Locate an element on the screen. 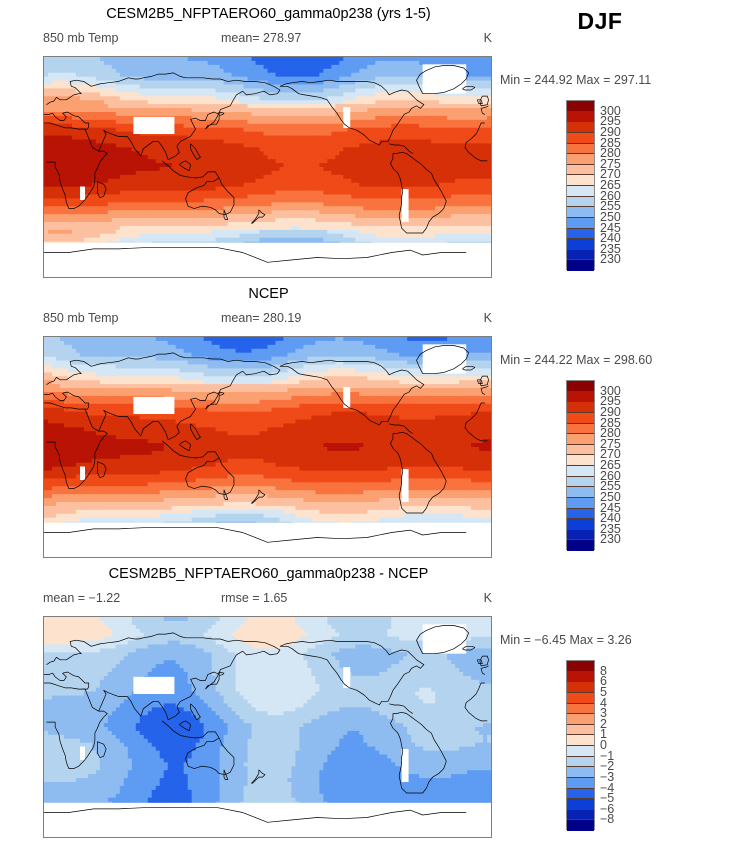  rmse-label: rmse = 1.65 is located at coordinates (254, 598).